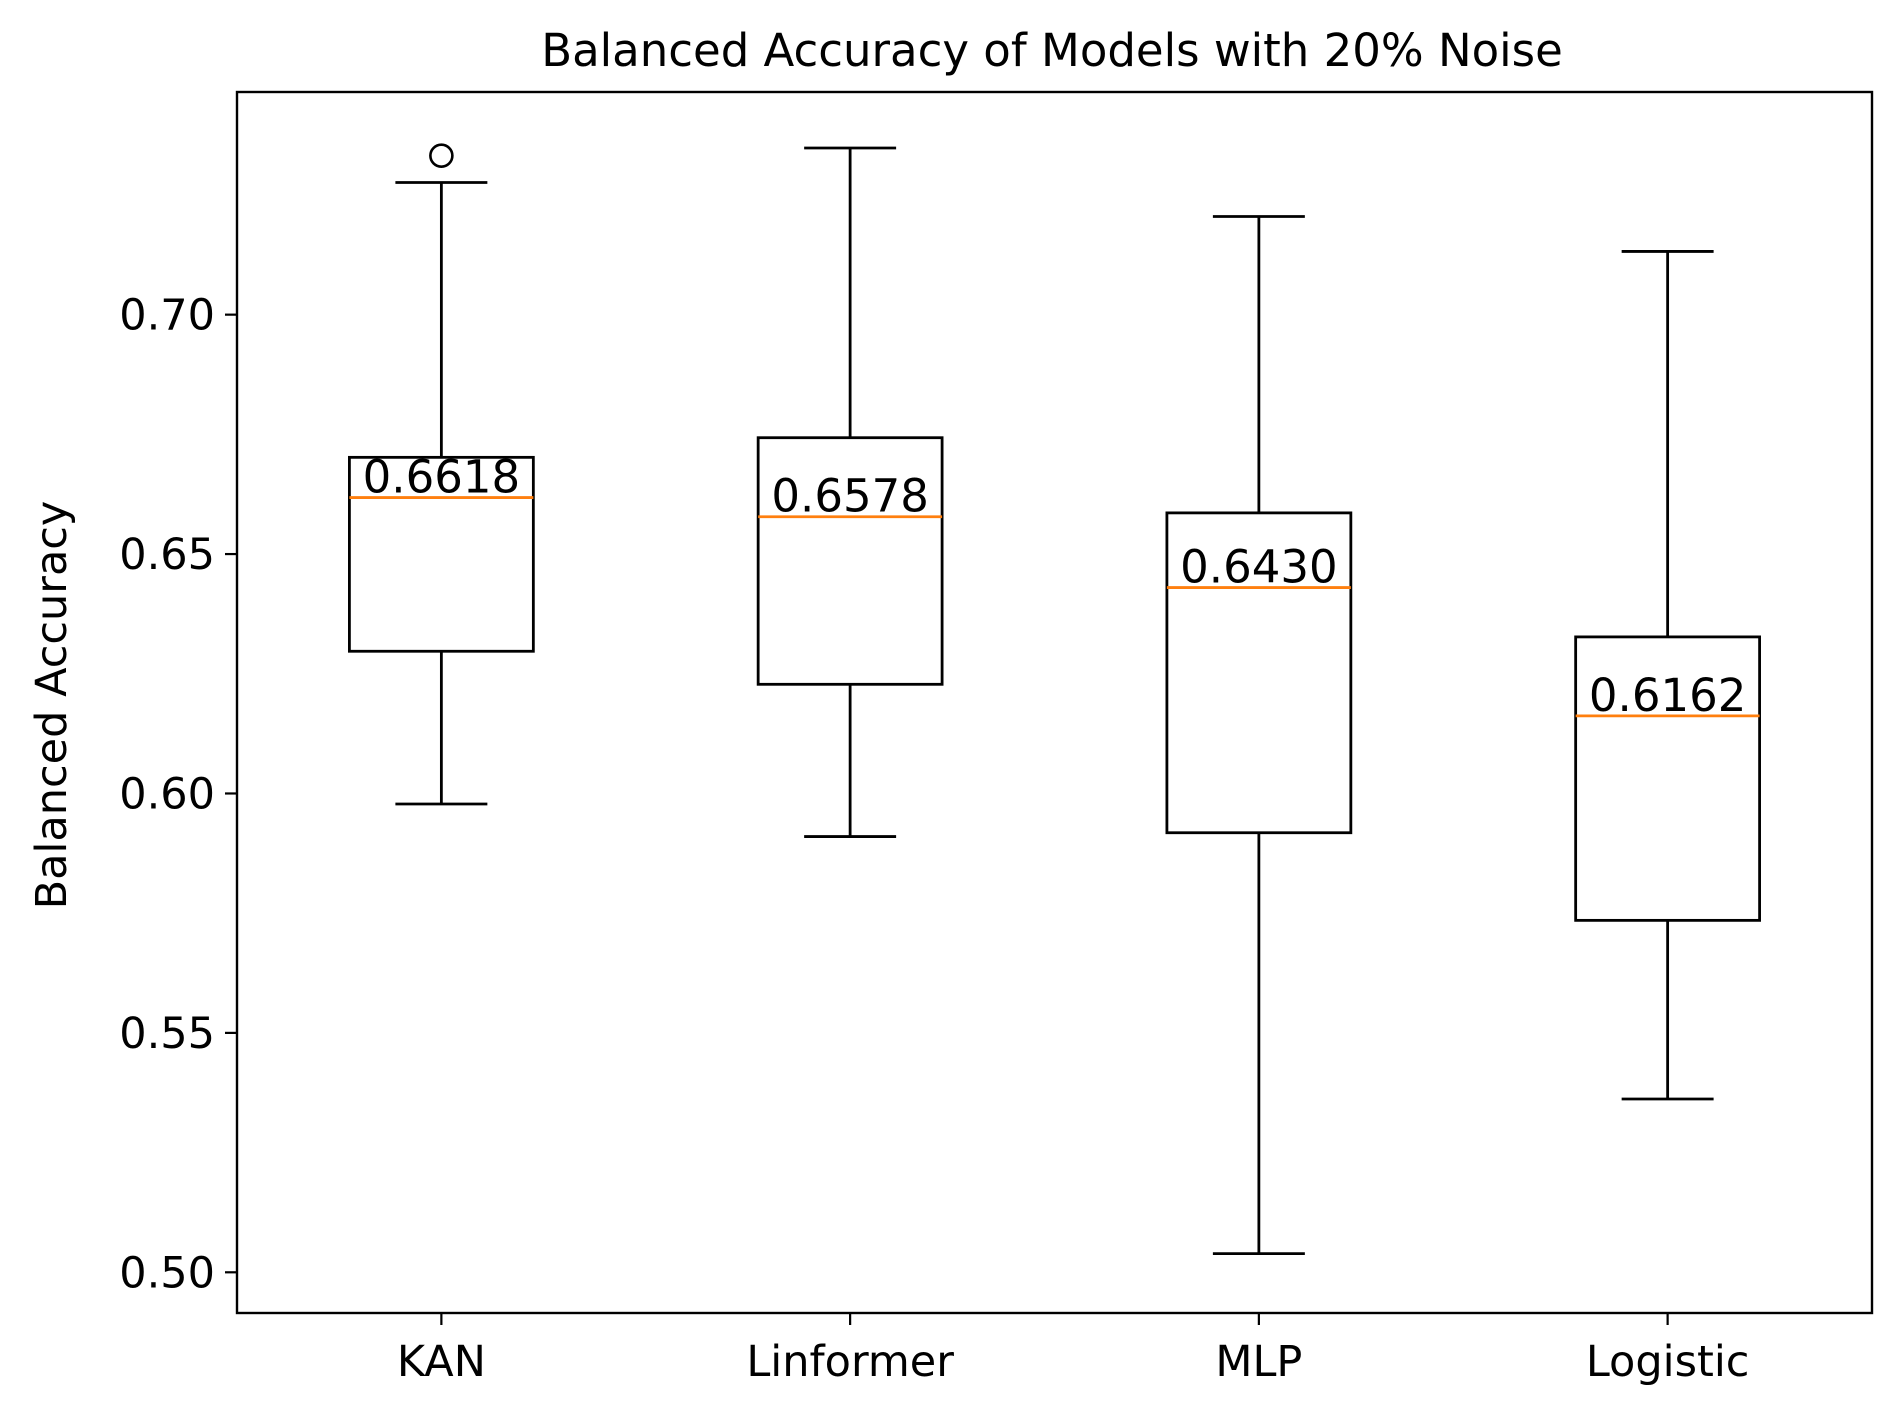  Describe the element at coordinates (167, 1034) in the screenshot. I see `y-tick-label: 0.55` at that location.